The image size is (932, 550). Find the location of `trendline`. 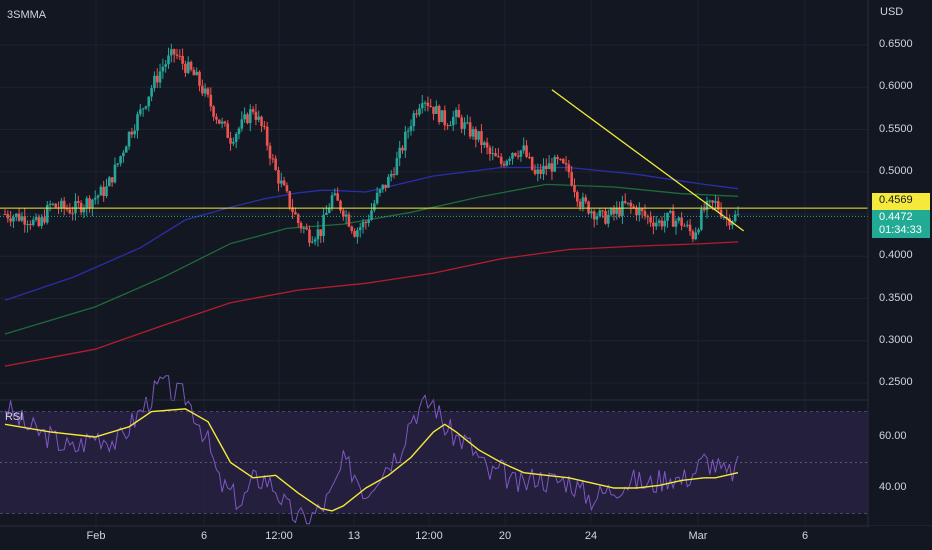

trendline is located at coordinates (648, 160).